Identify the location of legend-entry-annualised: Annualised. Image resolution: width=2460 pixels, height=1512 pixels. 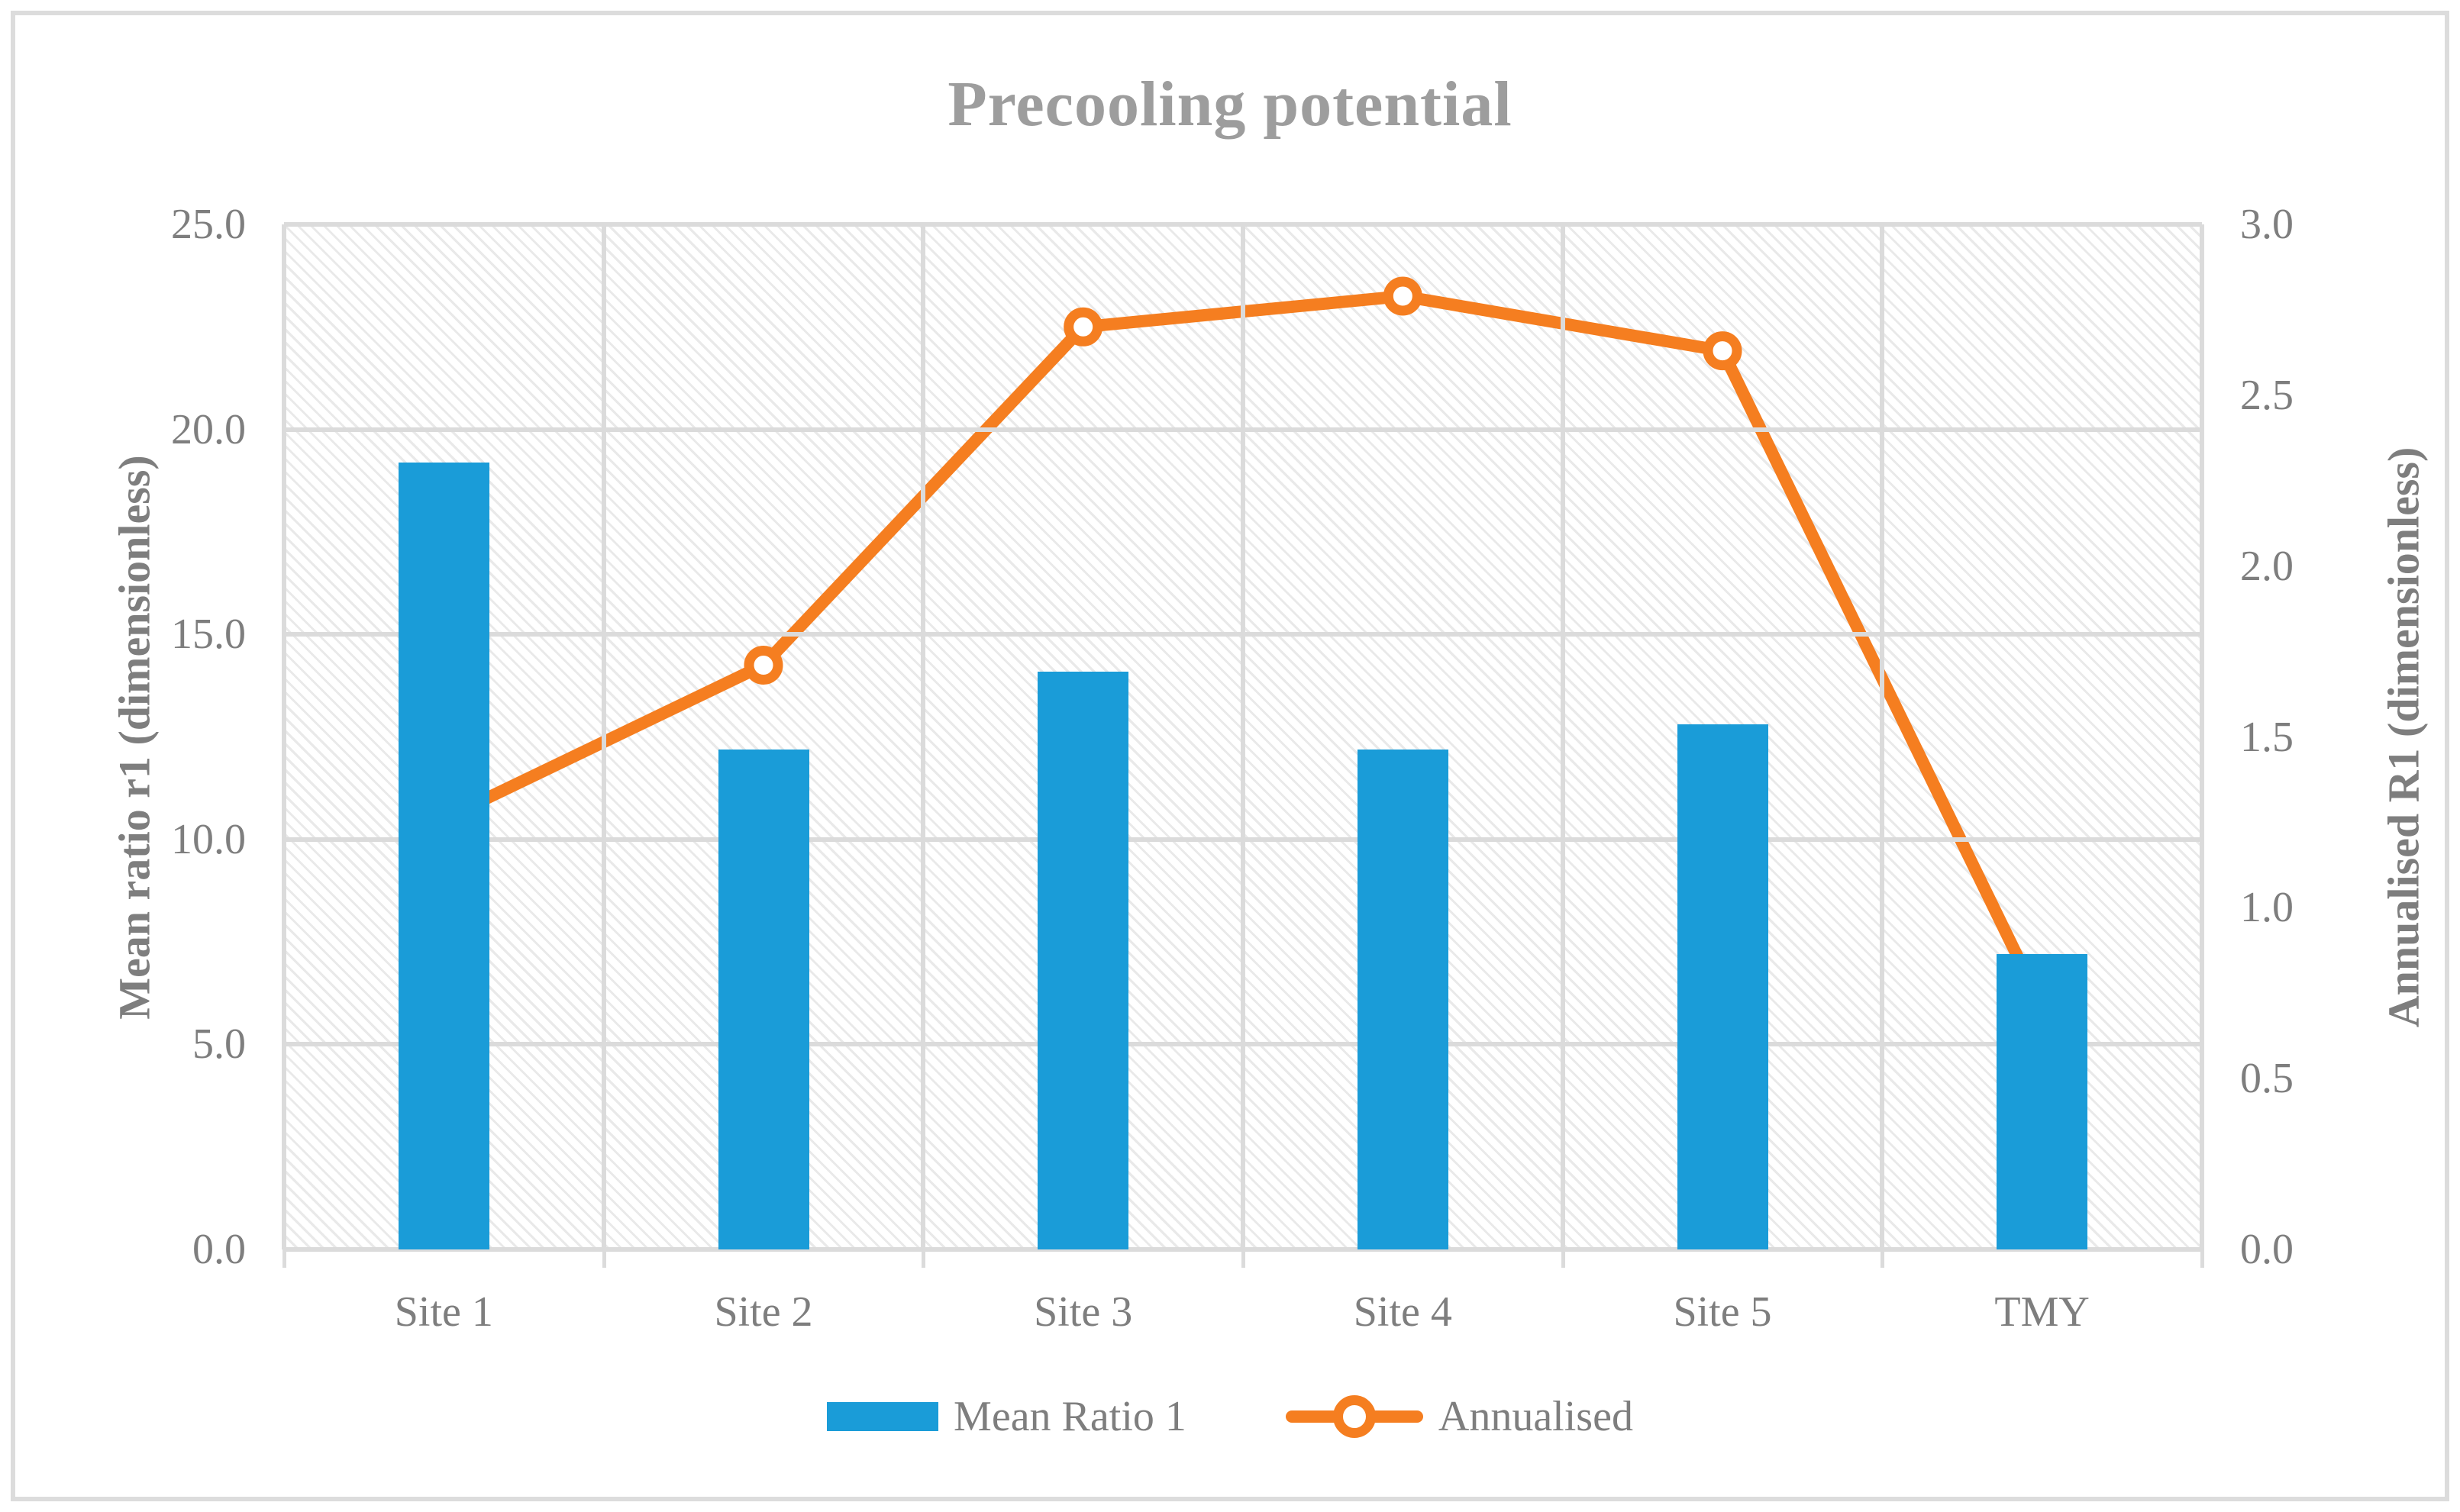
(1459, 1416).